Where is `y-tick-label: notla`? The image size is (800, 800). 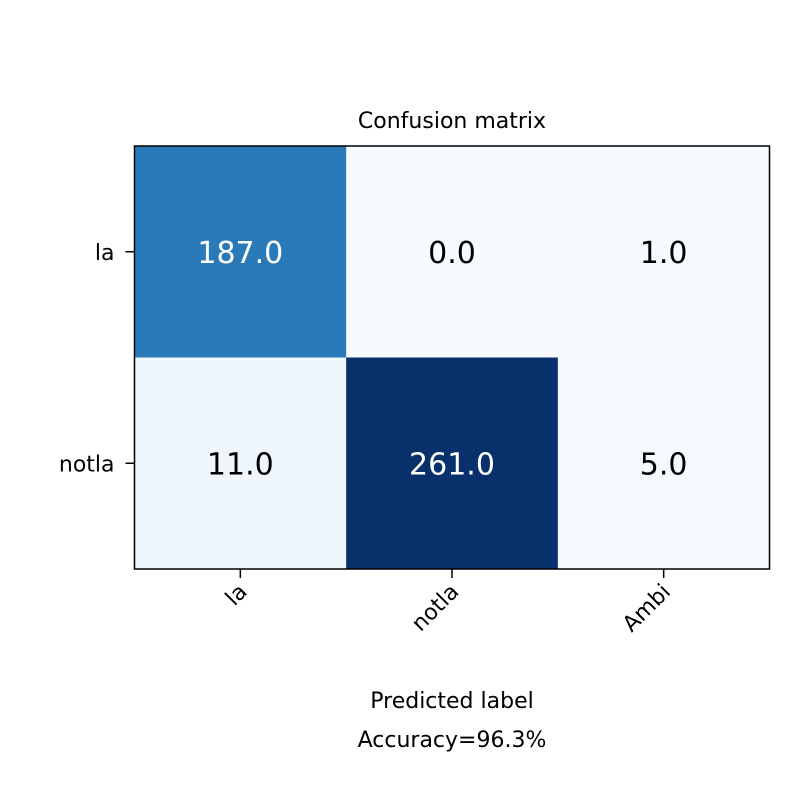
y-tick-label: notla is located at coordinates (87, 464).